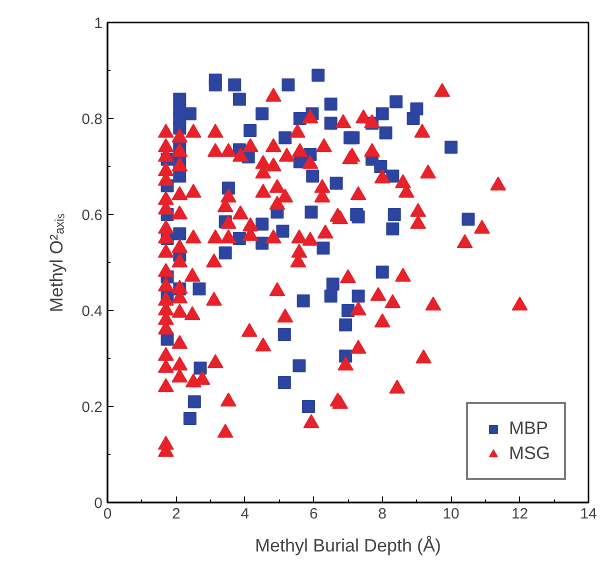  What do you see at coordinates (92, 215) in the screenshot?
I see `y-tick-label: 0.6` at bounding box center [92, 215].